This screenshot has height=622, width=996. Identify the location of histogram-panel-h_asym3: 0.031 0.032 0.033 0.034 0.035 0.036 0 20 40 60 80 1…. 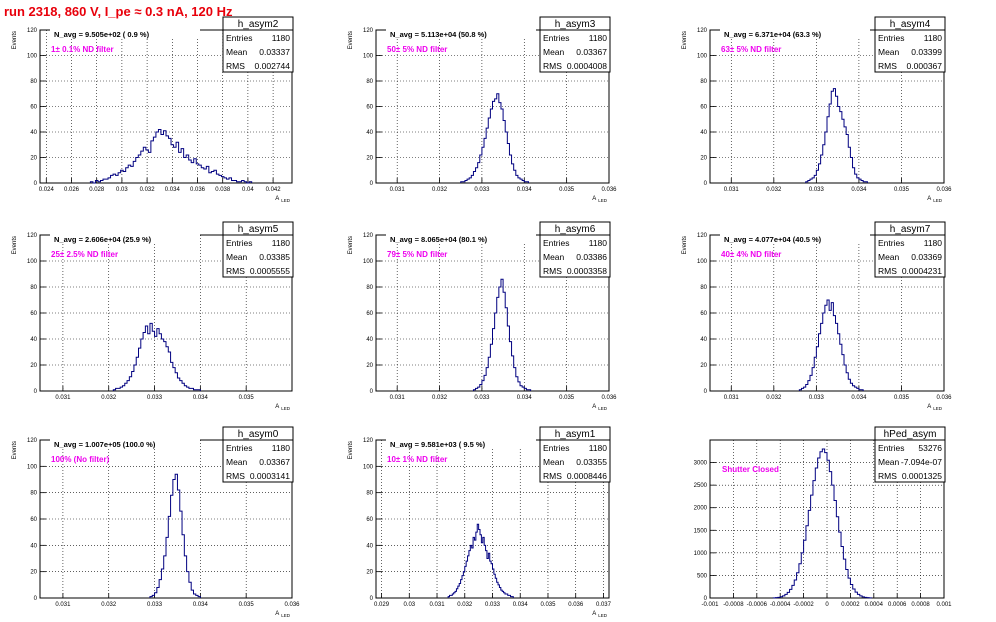
(482, 109).